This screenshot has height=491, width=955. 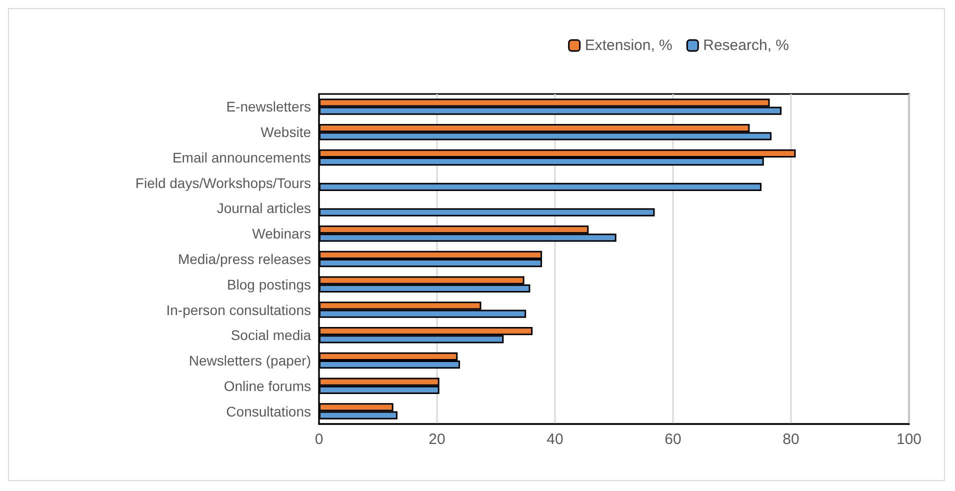 I want to click on y-tick-label: E-newsletters, so click(x=268, y=106).